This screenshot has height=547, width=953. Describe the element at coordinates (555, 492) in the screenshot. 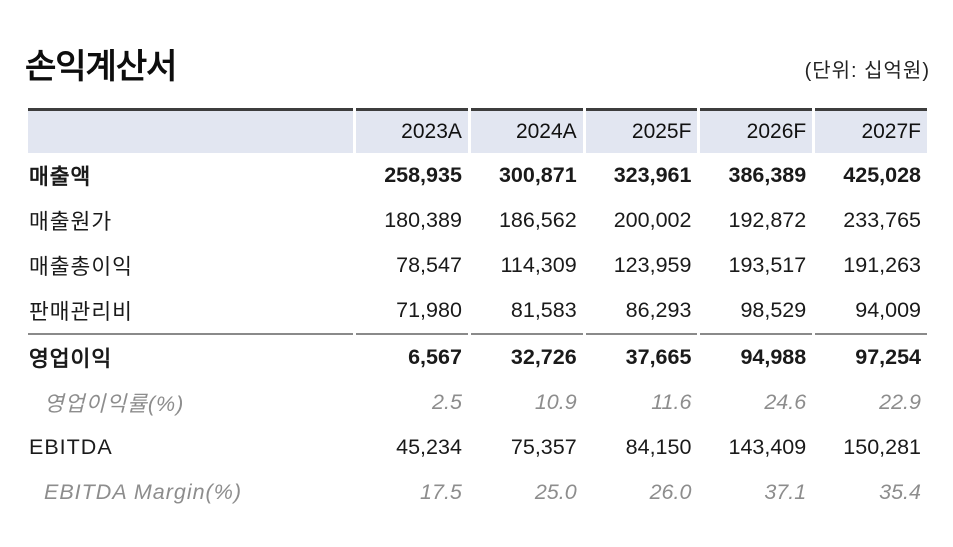

I see `cell-value: 25.0` at that location.